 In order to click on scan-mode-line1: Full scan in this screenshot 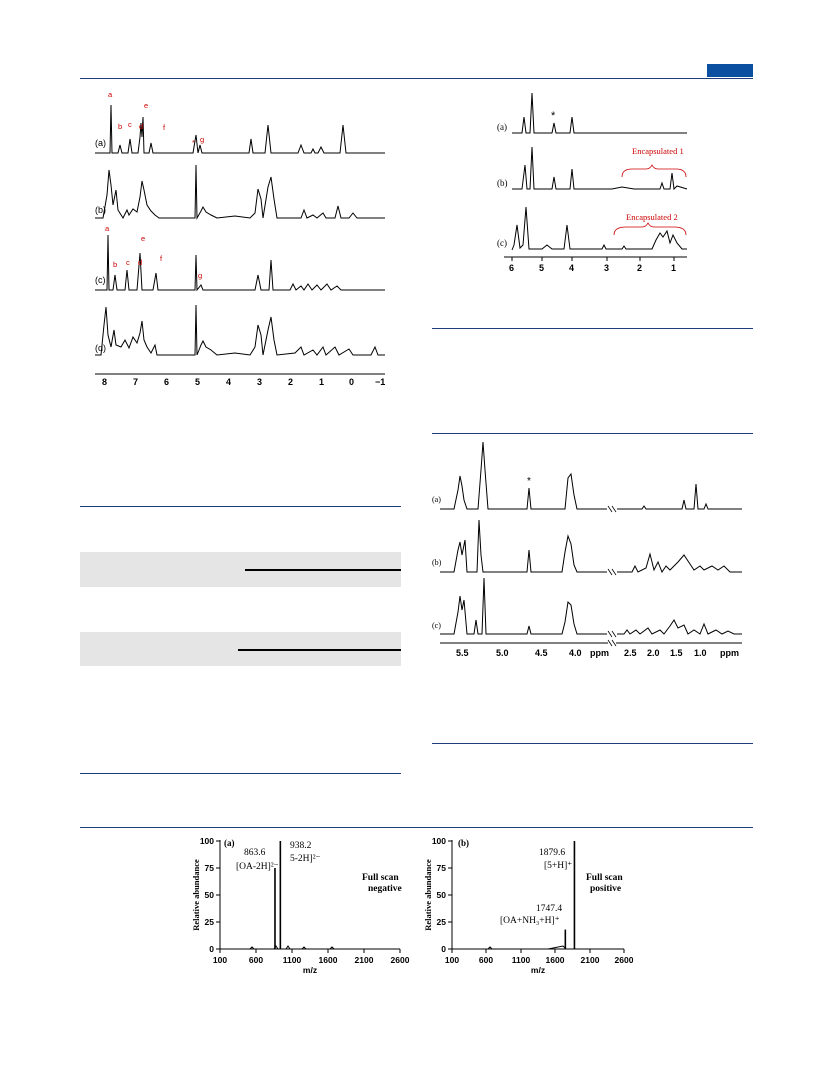, I will do `click(604, 878)`.